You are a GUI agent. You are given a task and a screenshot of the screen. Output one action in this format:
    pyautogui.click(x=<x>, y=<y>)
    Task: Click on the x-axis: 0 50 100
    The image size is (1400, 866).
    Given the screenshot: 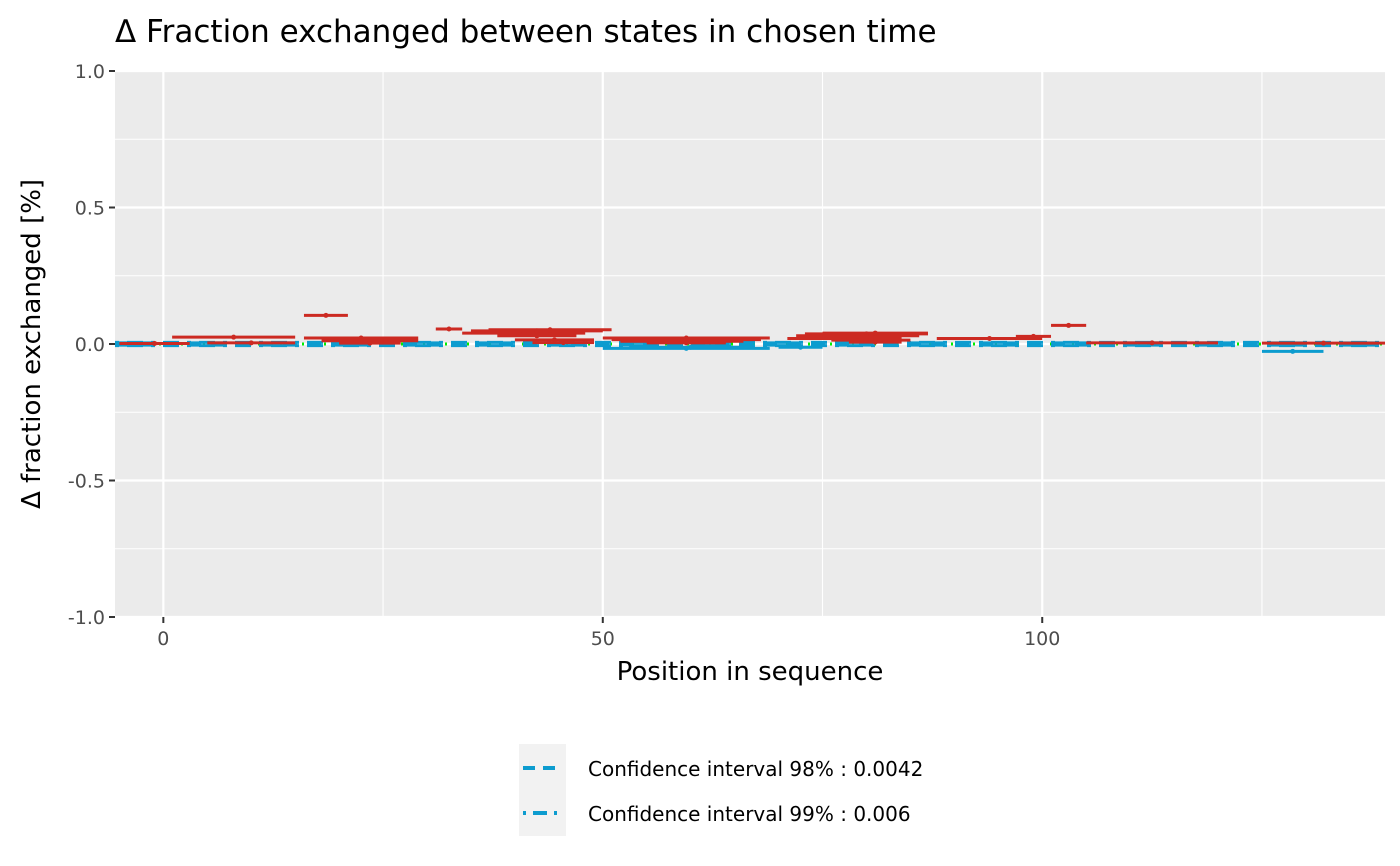 What is the action you would take?
    pyautogui.click(x=608, y=633)
    